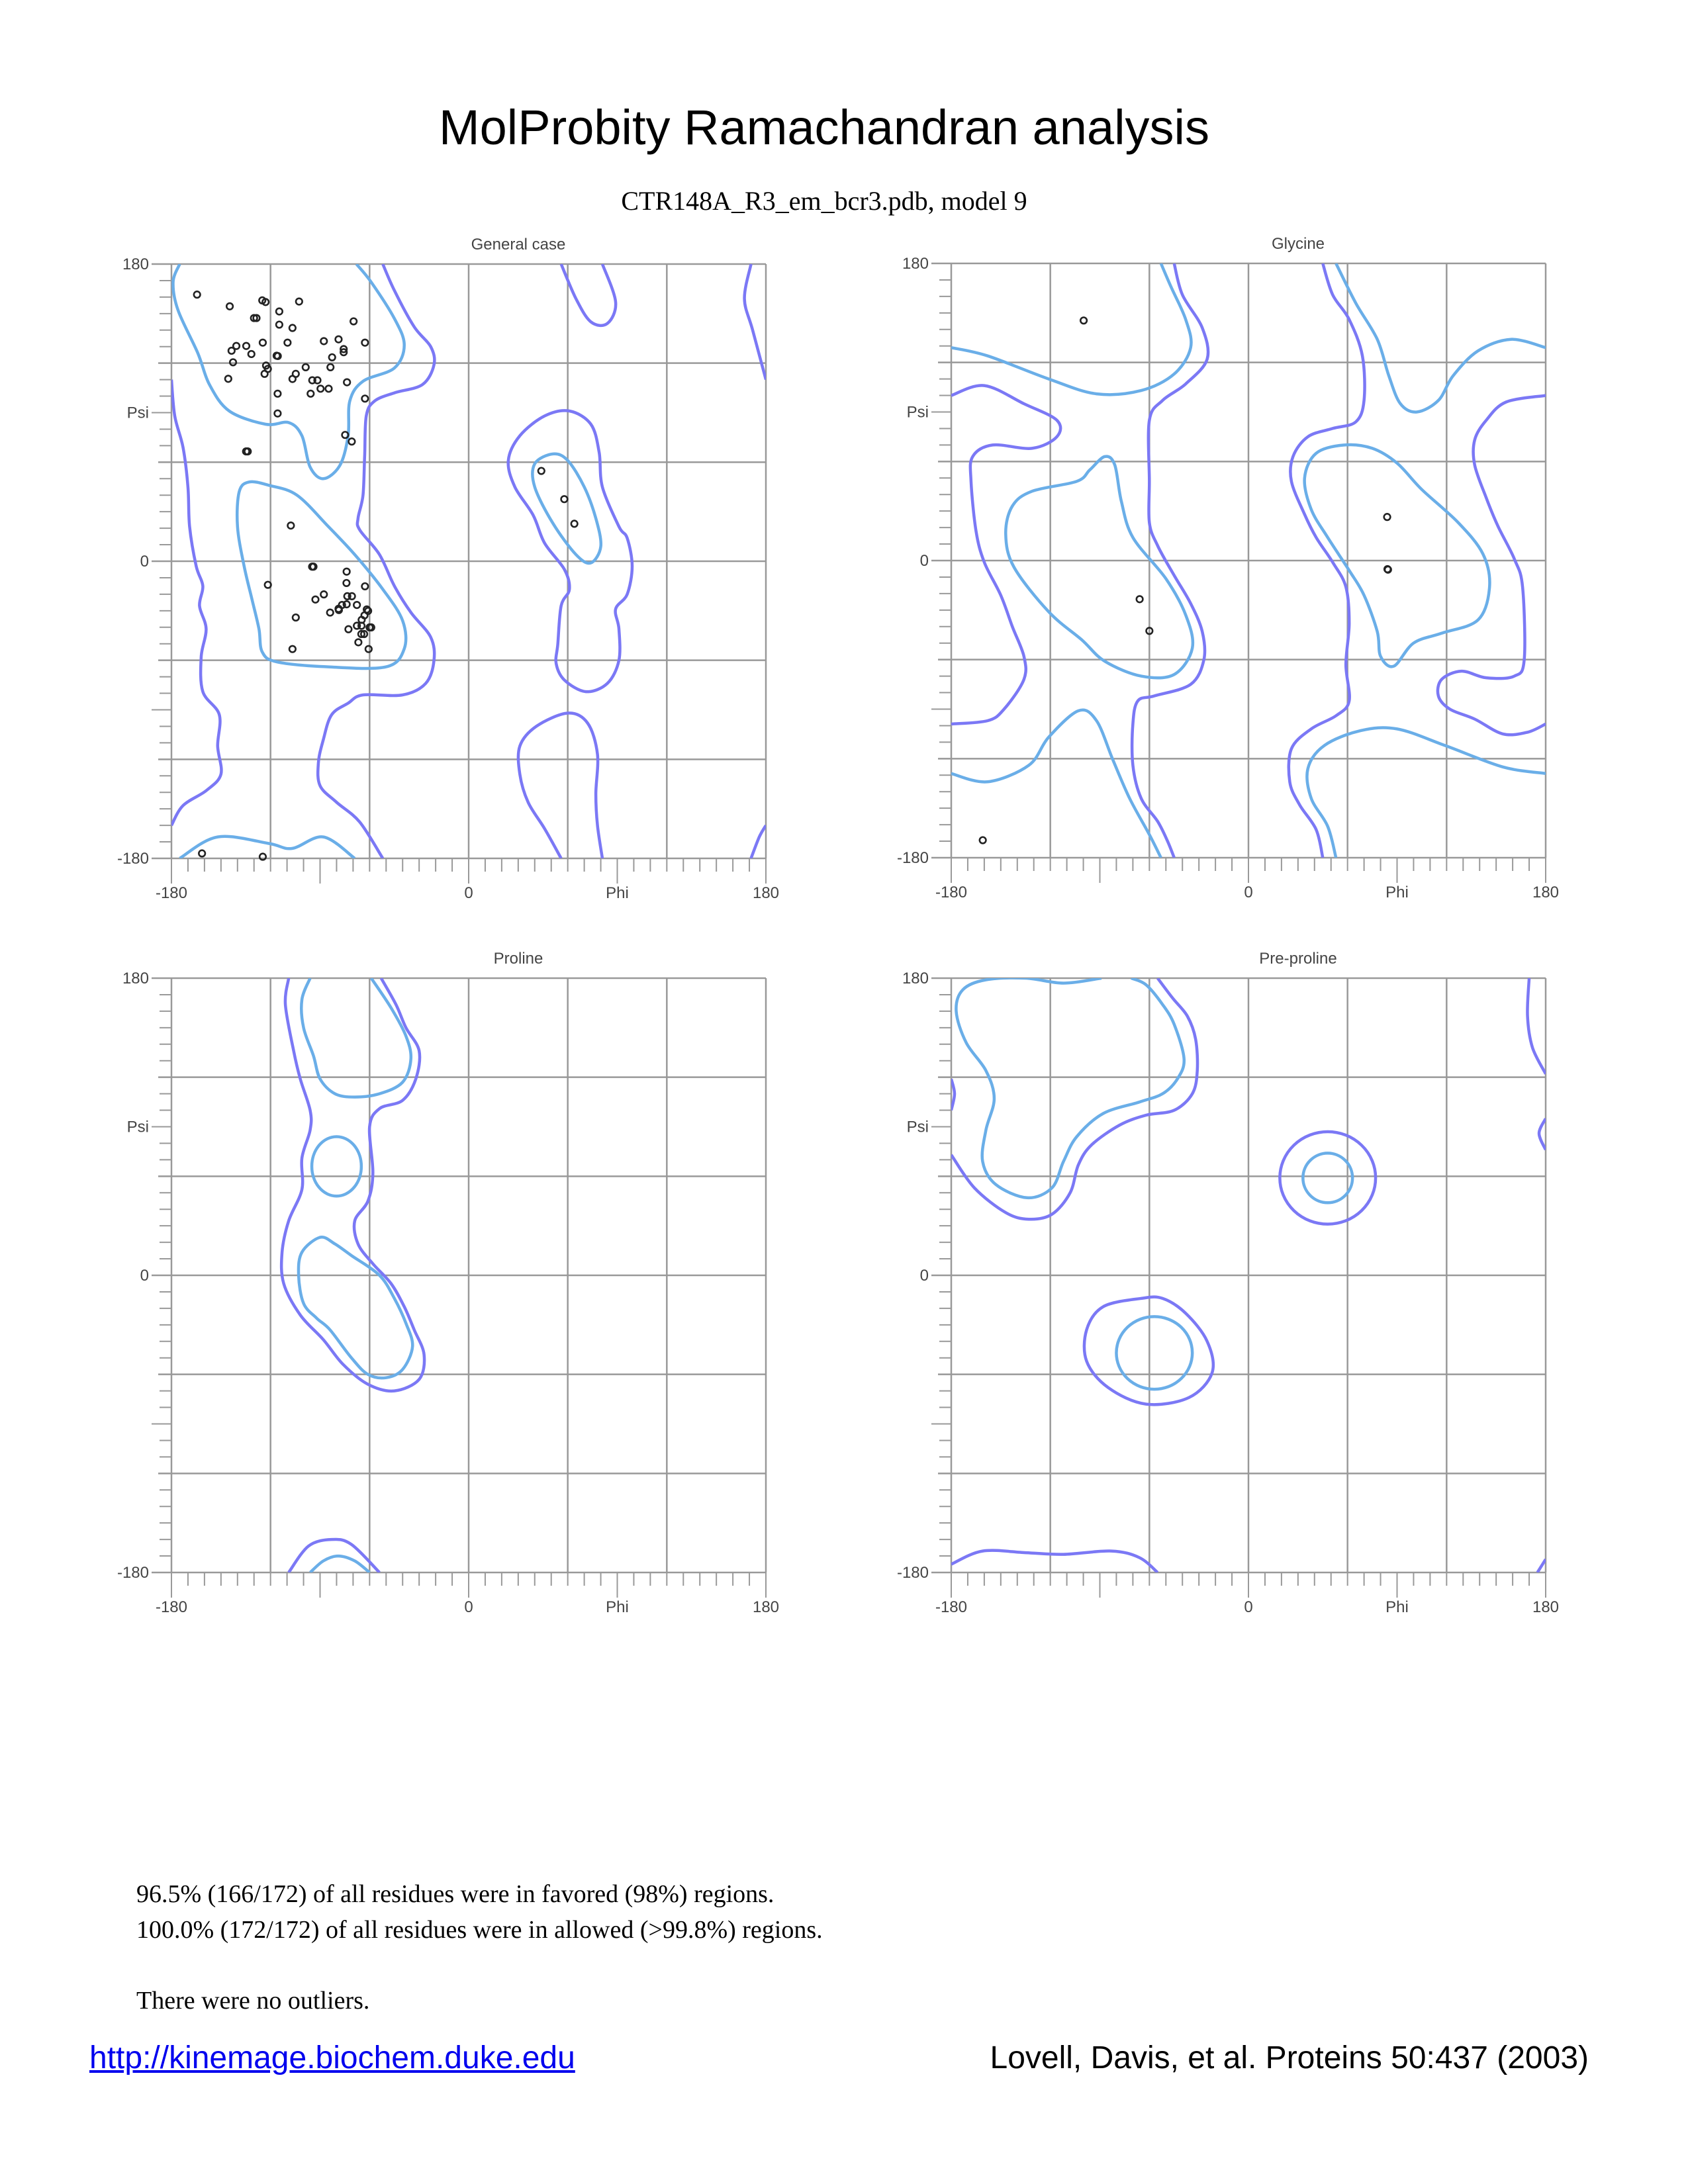  I want to click on panel-title: Glycine, so click(1298, 244).